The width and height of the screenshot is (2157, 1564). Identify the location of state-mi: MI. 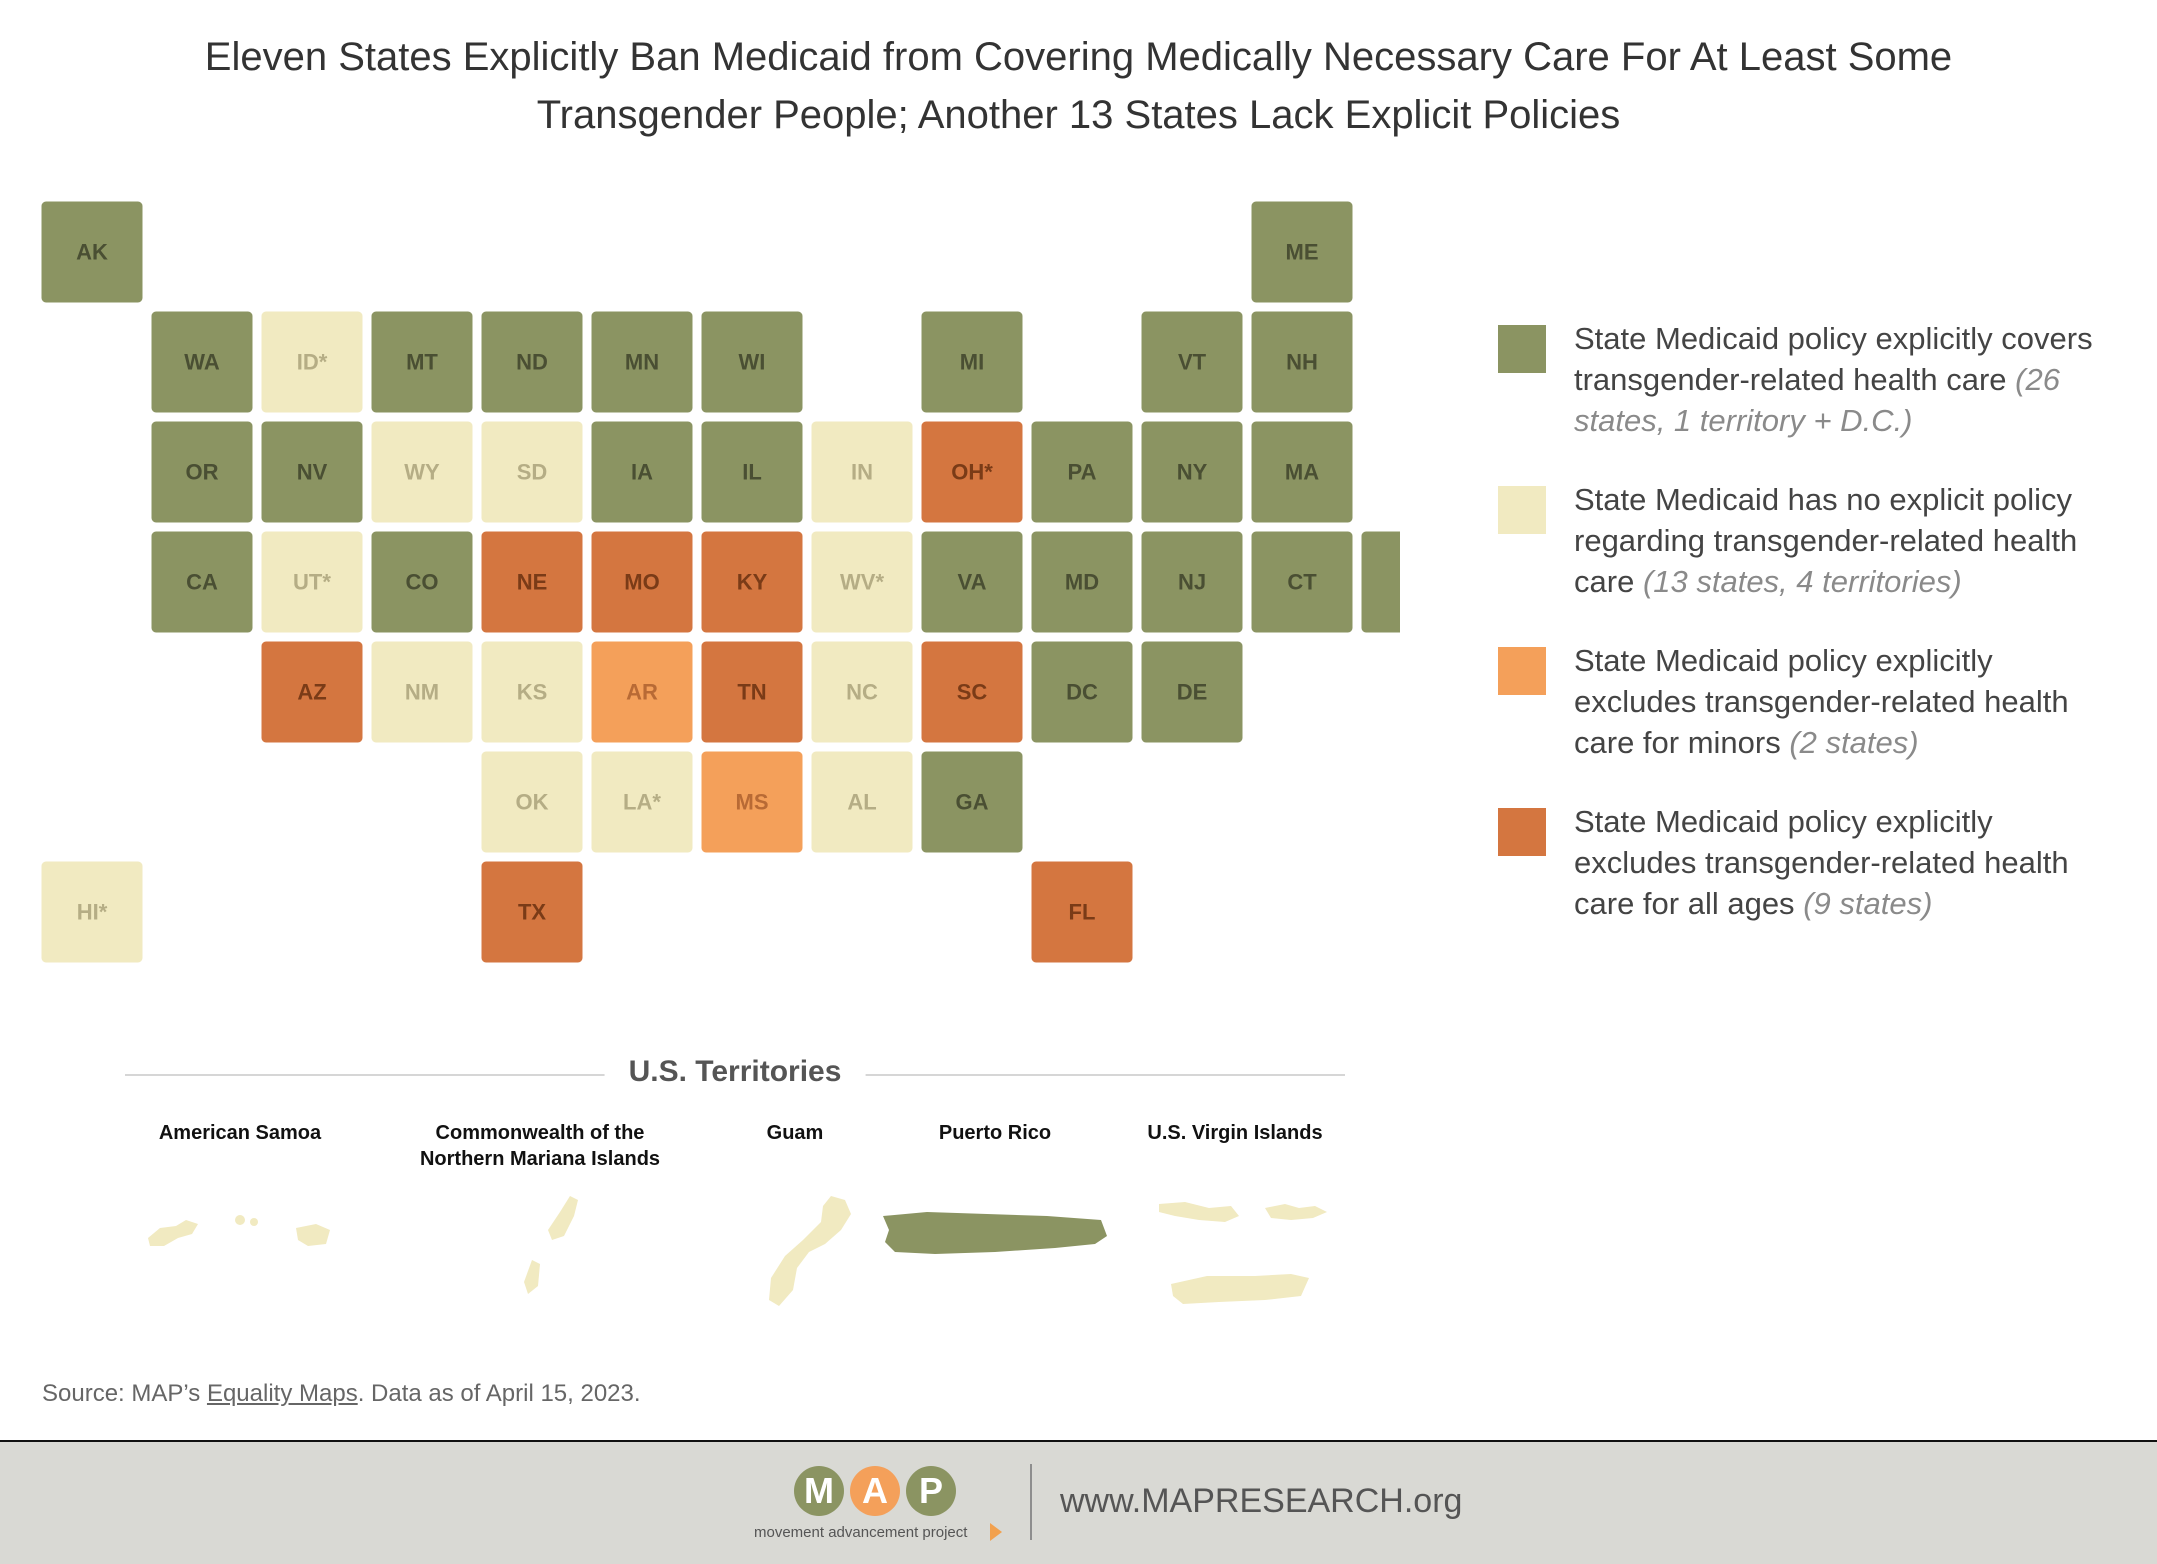
(972, 362).